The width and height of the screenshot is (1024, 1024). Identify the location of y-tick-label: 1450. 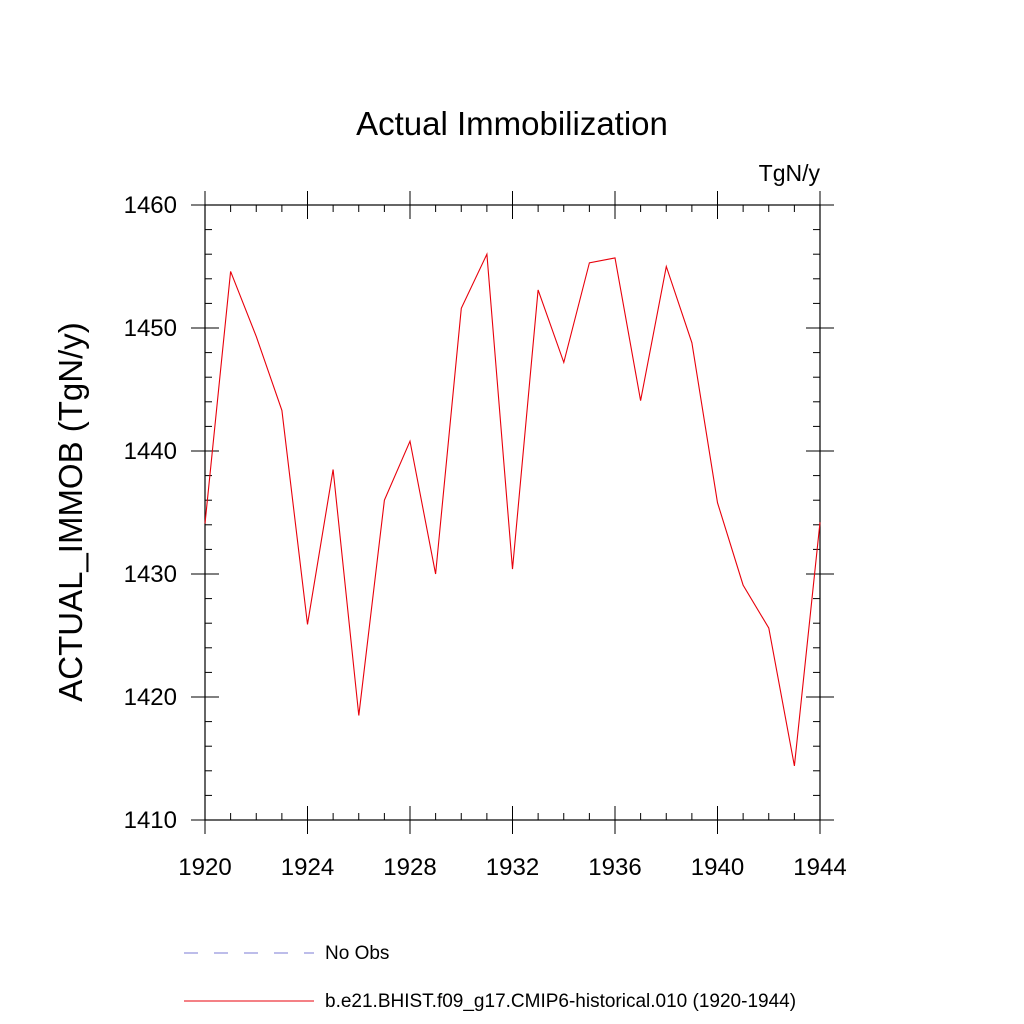
(150, 328).